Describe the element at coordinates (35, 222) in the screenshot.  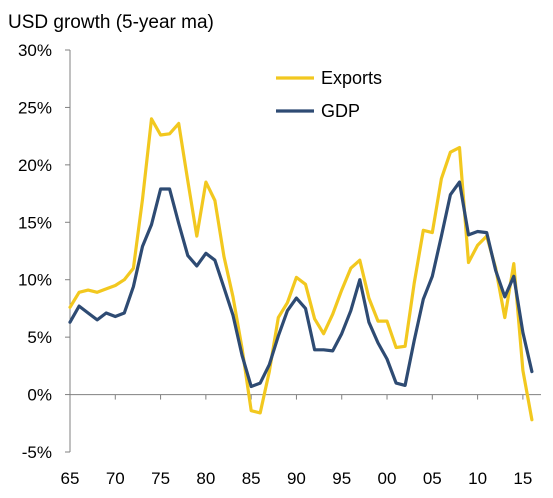
I see `y-tick-label: 15%` at that location.